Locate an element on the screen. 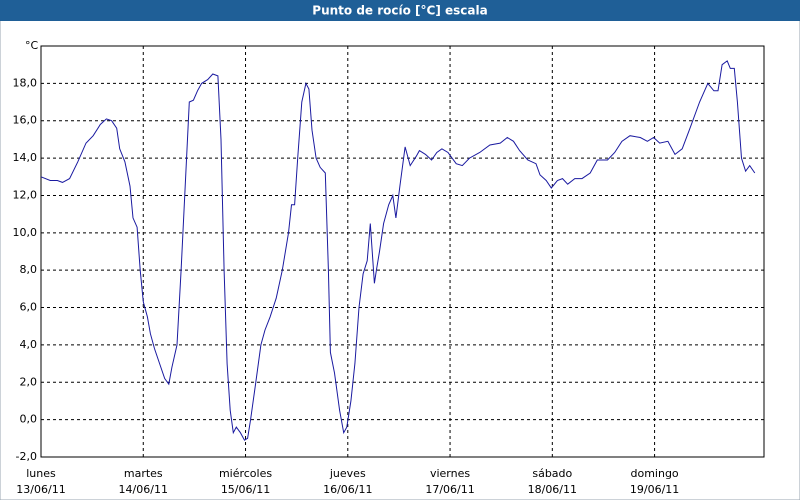 This screenshot has height=504, width=800. y-tick-label: 2,0 is located at coordinates (29, 381).